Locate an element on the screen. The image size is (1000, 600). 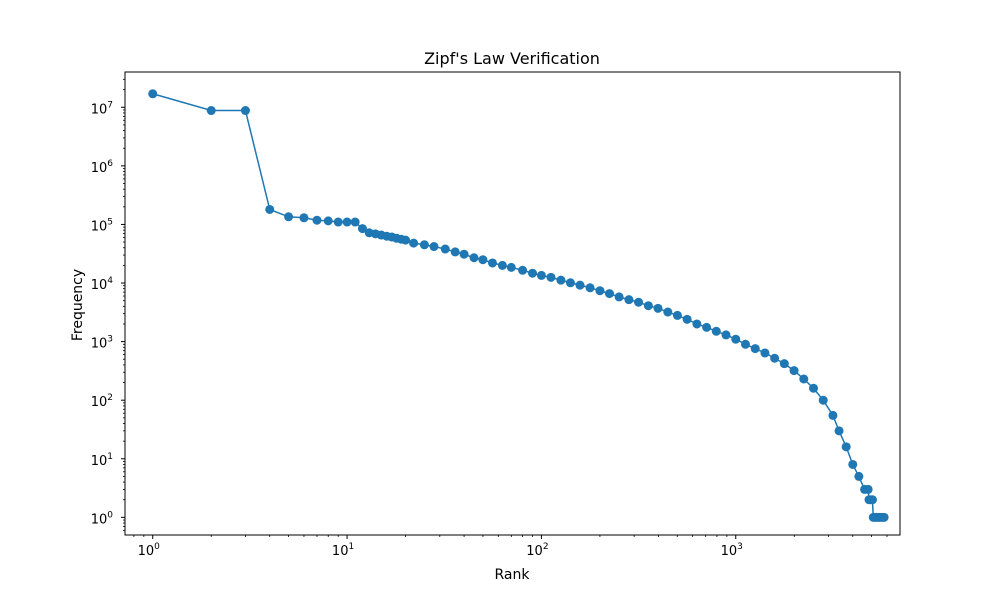
y-axis-label: Frequency is located at coordinates (78, 305).